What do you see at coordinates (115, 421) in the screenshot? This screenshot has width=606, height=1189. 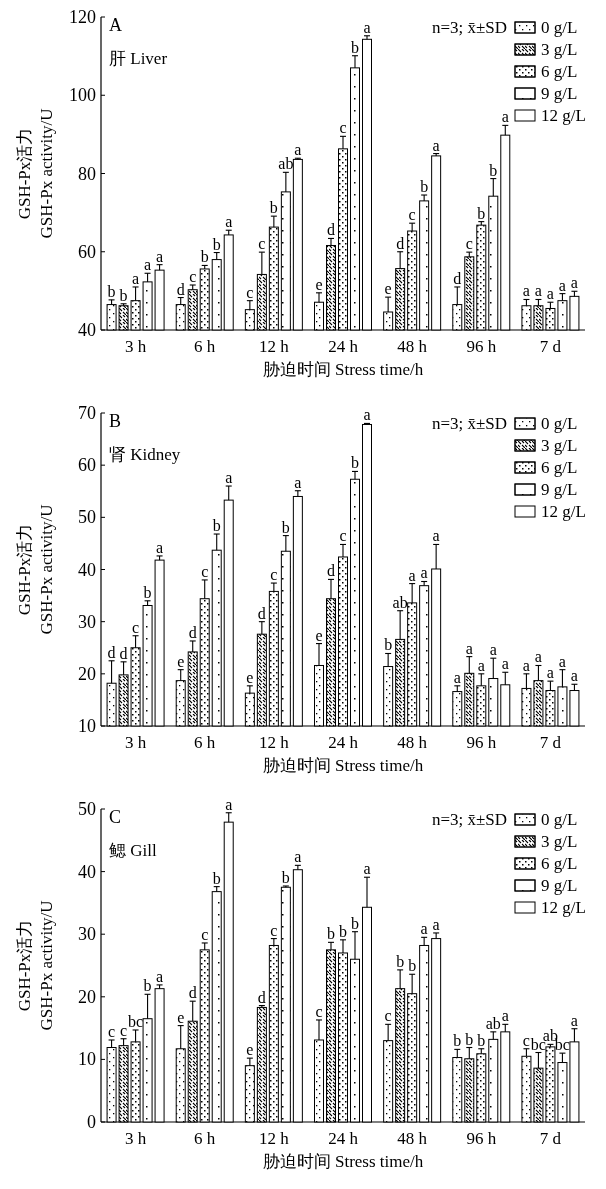 I see `chart-title: B` at bounding box center [115, 421].